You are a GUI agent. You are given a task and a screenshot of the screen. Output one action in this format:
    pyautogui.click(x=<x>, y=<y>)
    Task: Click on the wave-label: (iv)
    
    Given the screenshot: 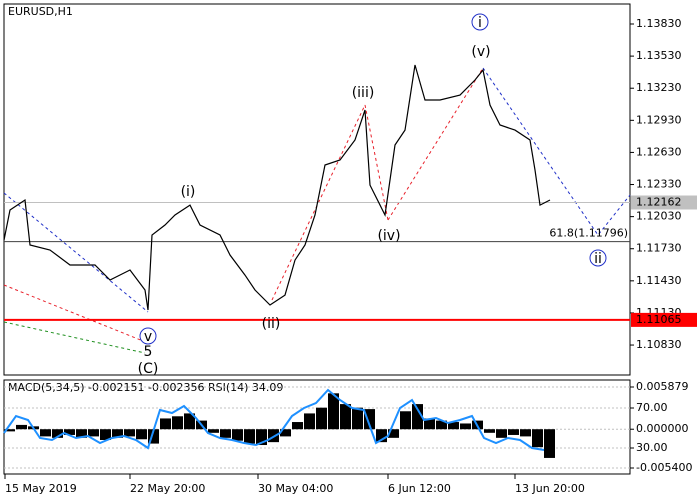 What is the action you would take?
    pyautogui.click(x=388, y=236)
    